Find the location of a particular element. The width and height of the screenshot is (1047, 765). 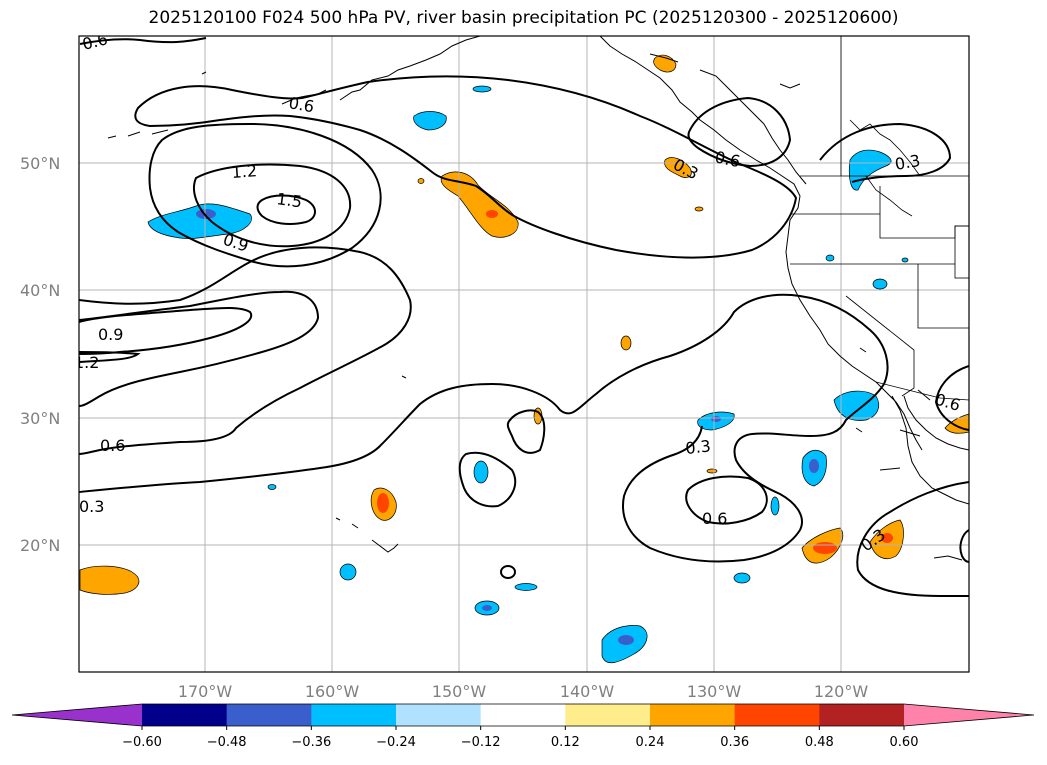

colorbar-tick-label: 0.36 is located at coordinates (734, 742).